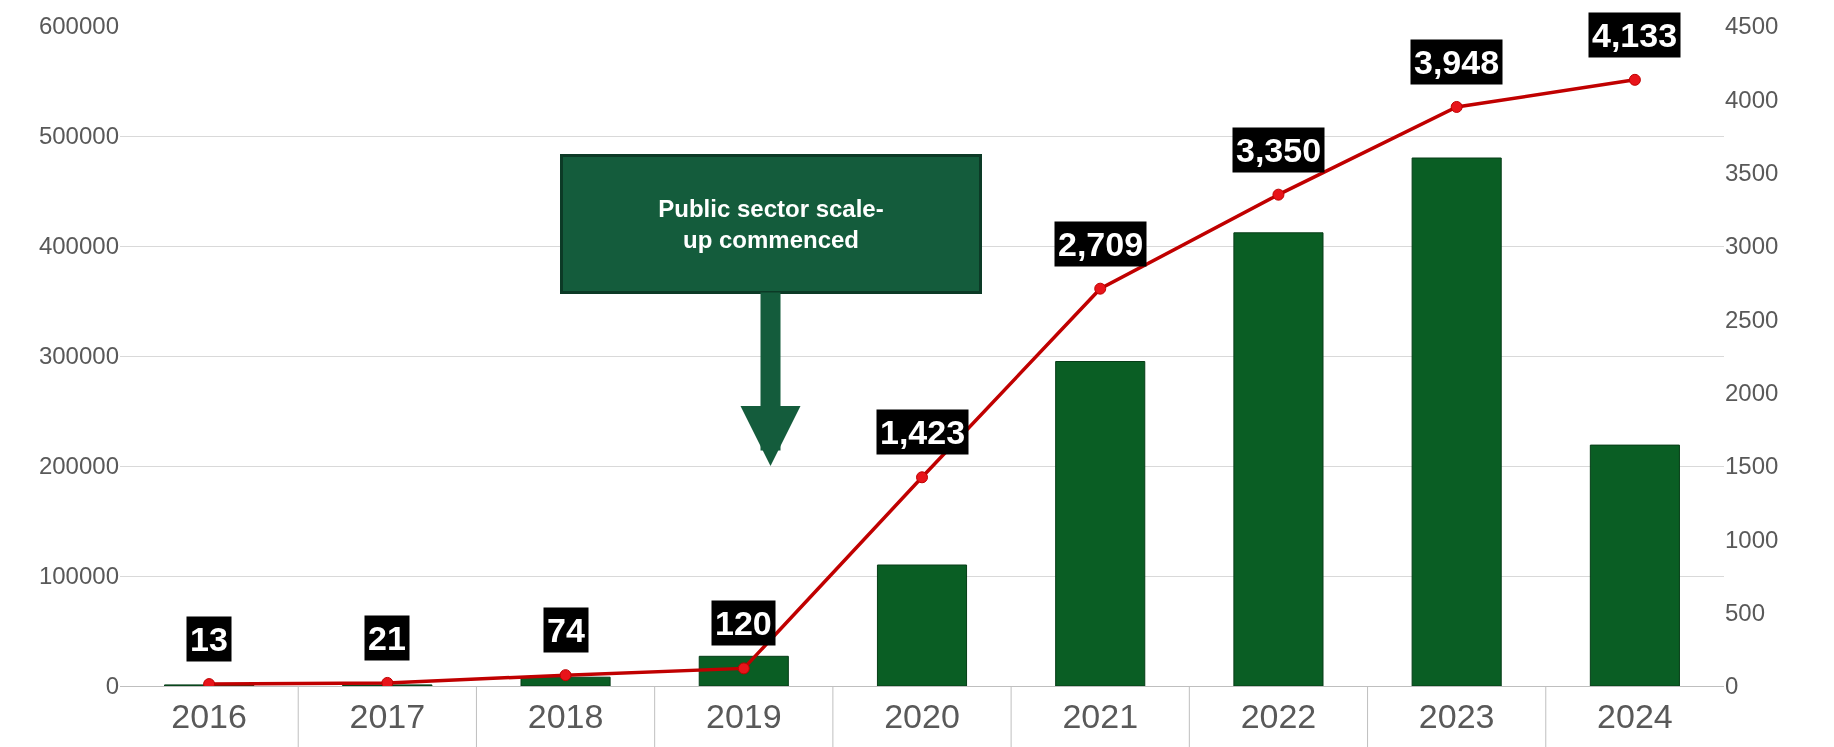 Image resolution: width=1834 pixels, height=747 pixels. What do you see at coordinates (1752, 539) in the screenshot?
I see `y2-tick-label: 1000` at bounding box center [1752, 539].